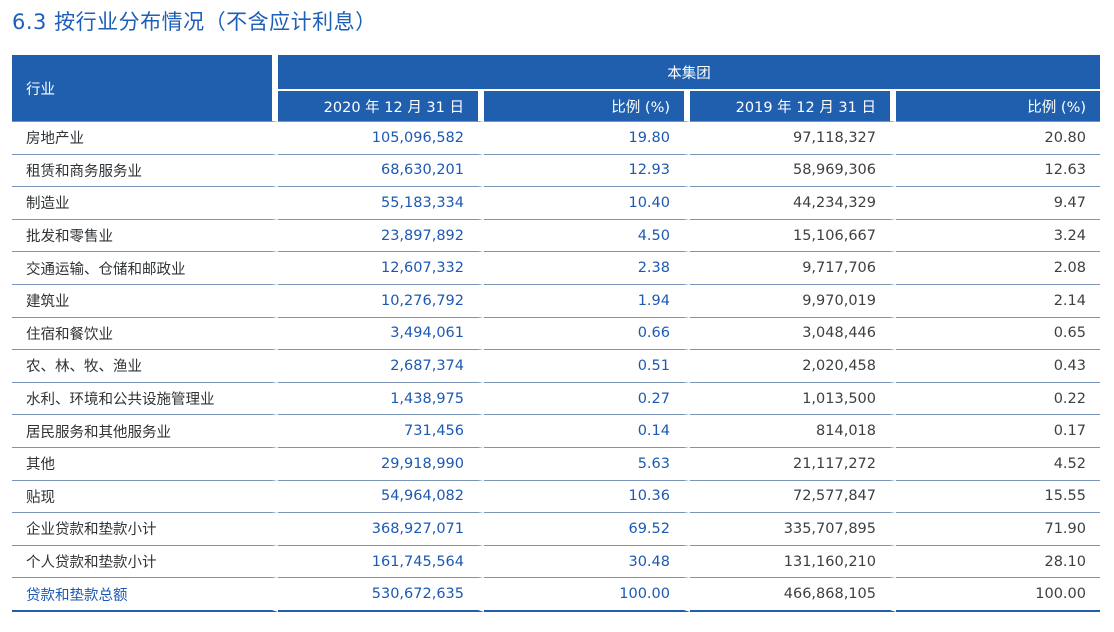 This screenshot has width=1114, height=632. What do you see at coordinates (381, 203) in the screenshot?
I see `amount-2020: 55,183,334` at bounding box center [381, 203].